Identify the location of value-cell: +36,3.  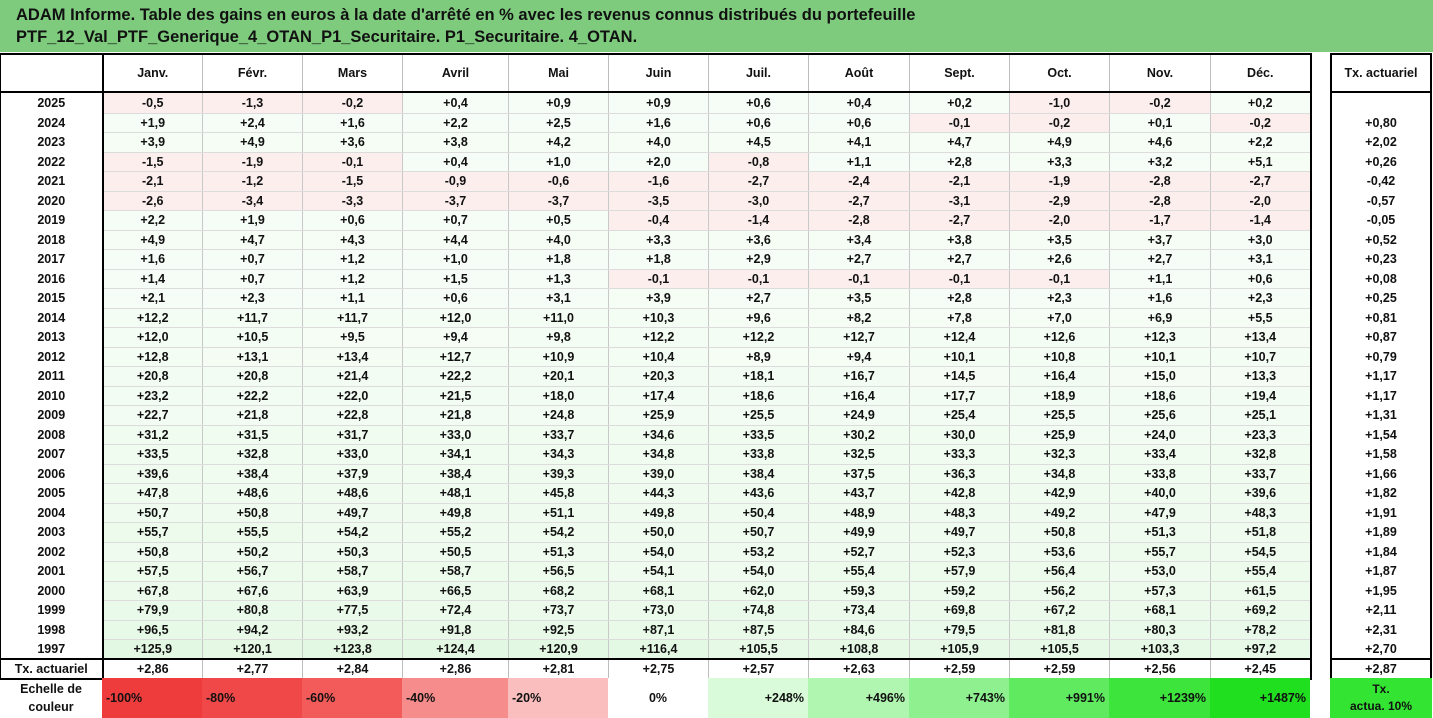
(959, 474).